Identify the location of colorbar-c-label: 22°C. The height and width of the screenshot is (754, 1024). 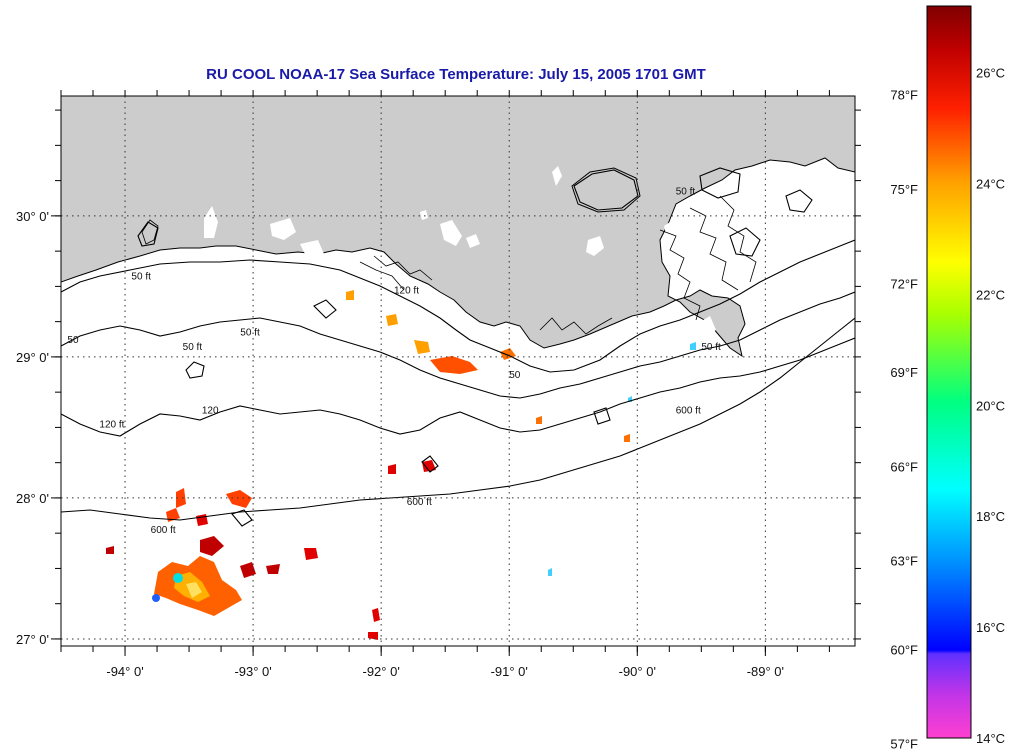
(990, 294).